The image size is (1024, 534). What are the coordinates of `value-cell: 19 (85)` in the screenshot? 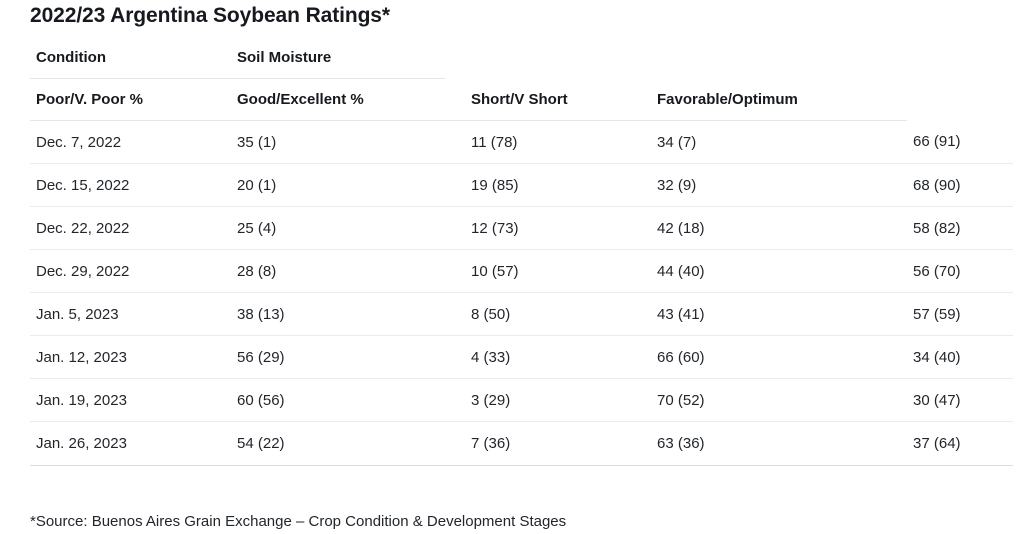 It's located at (558, 185).